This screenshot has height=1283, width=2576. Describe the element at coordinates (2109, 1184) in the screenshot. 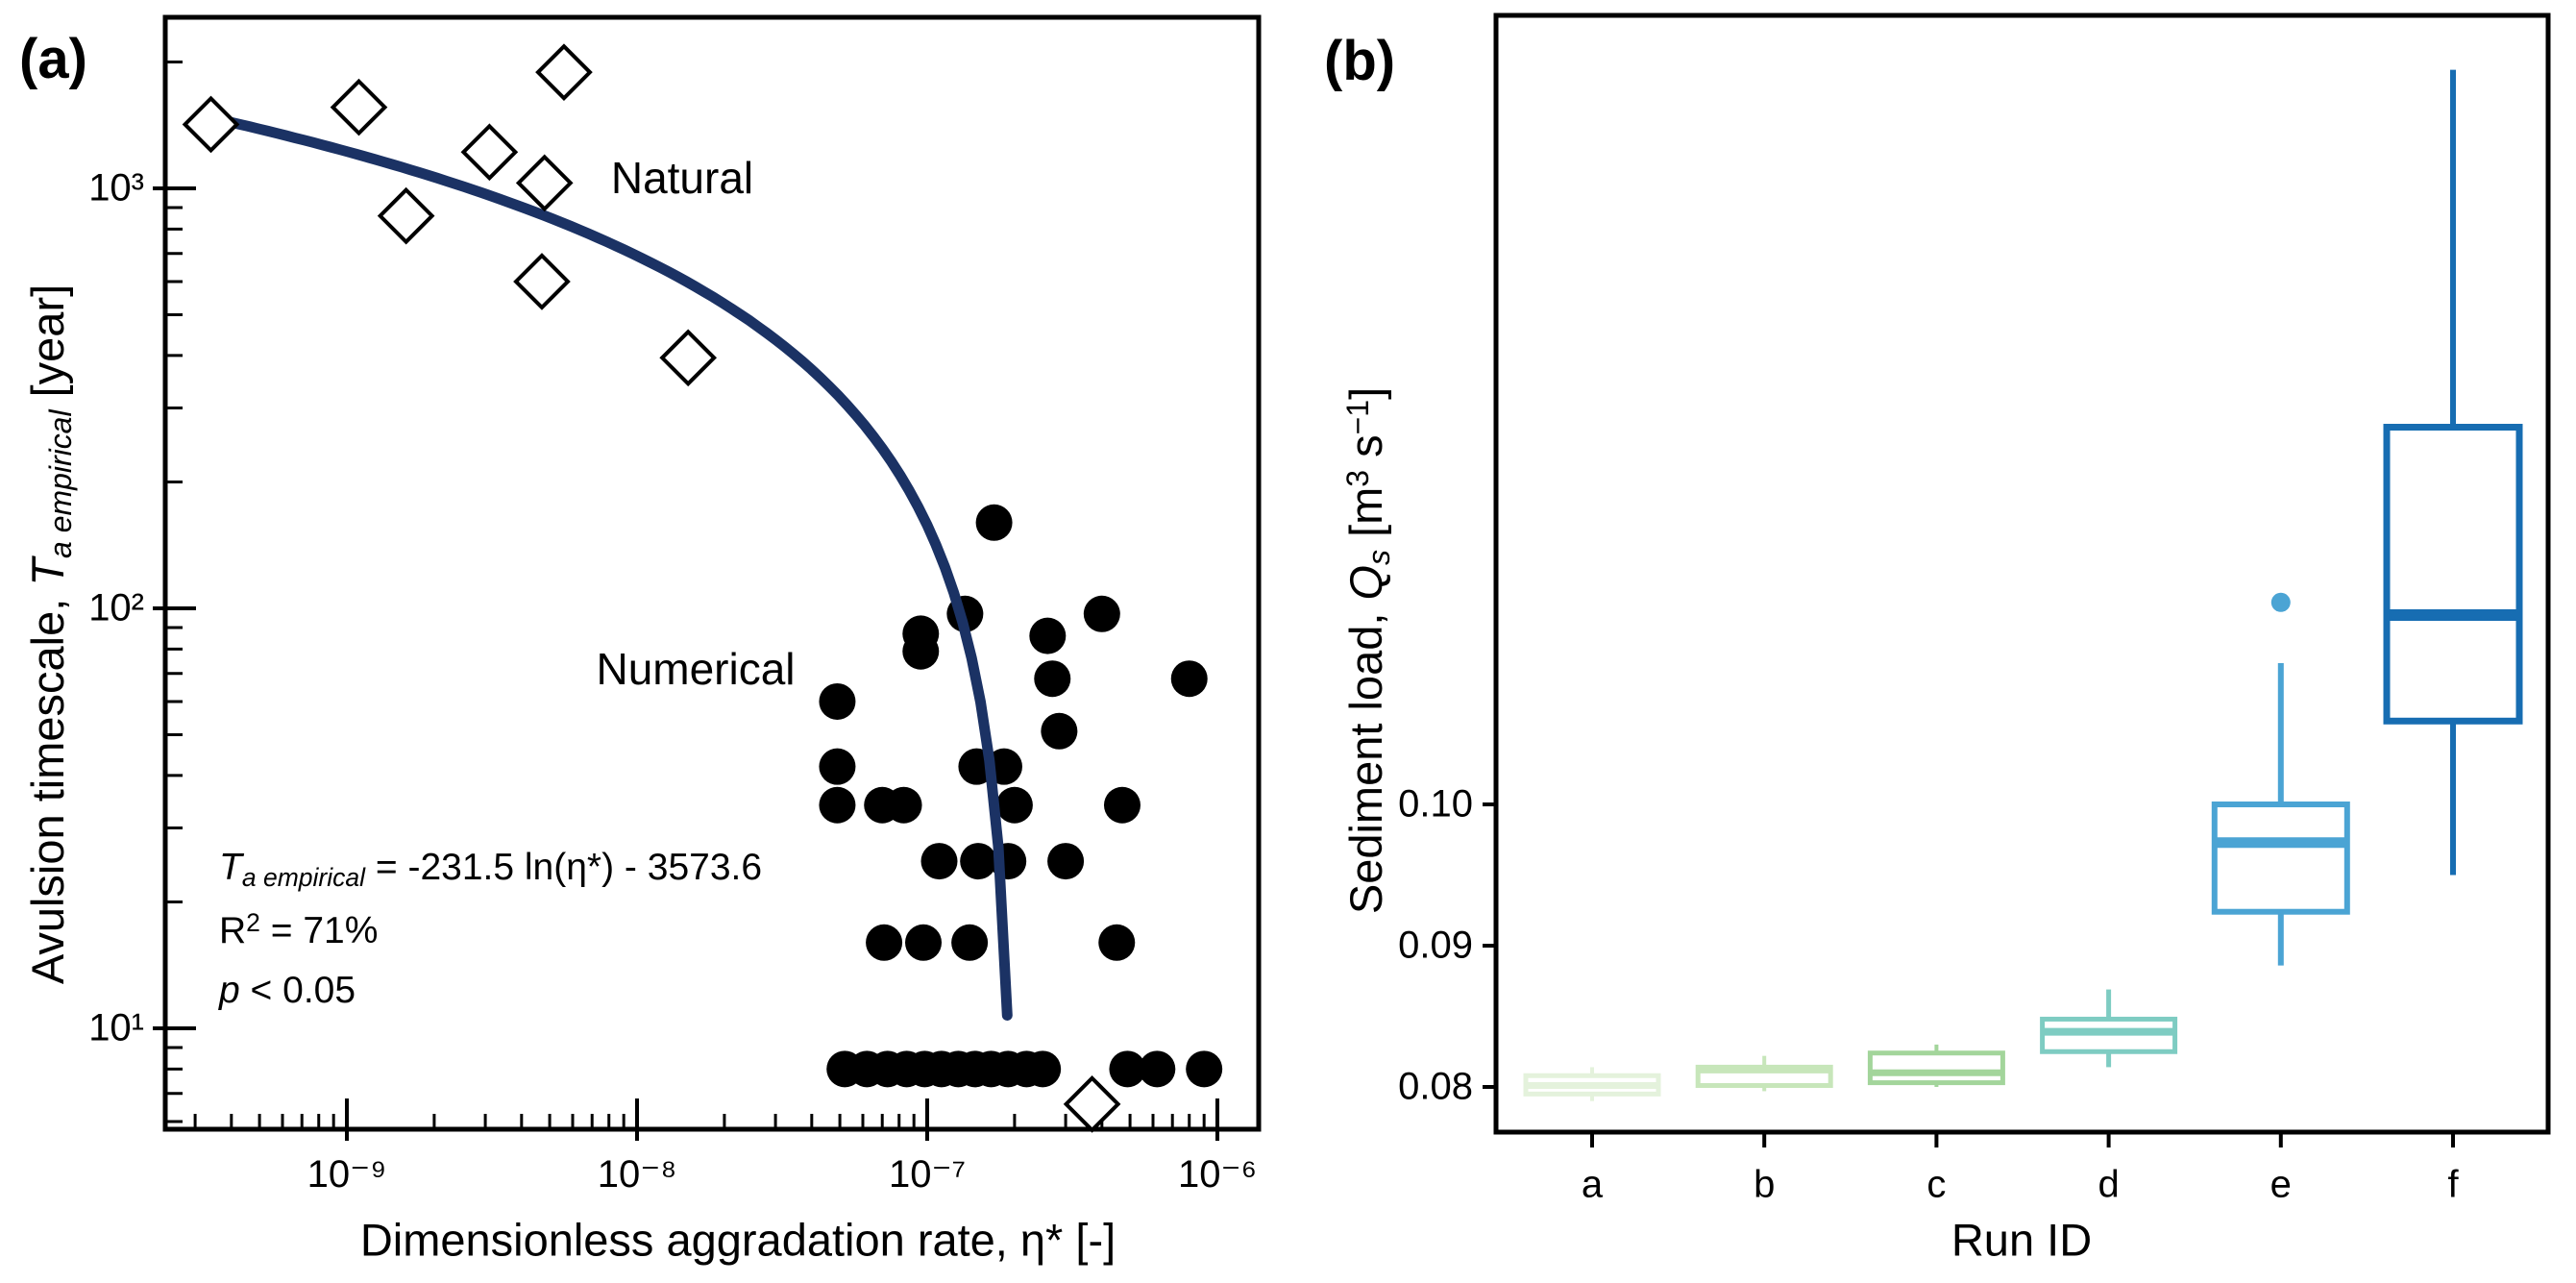

I see `panel-b-category-label: d` at that location.